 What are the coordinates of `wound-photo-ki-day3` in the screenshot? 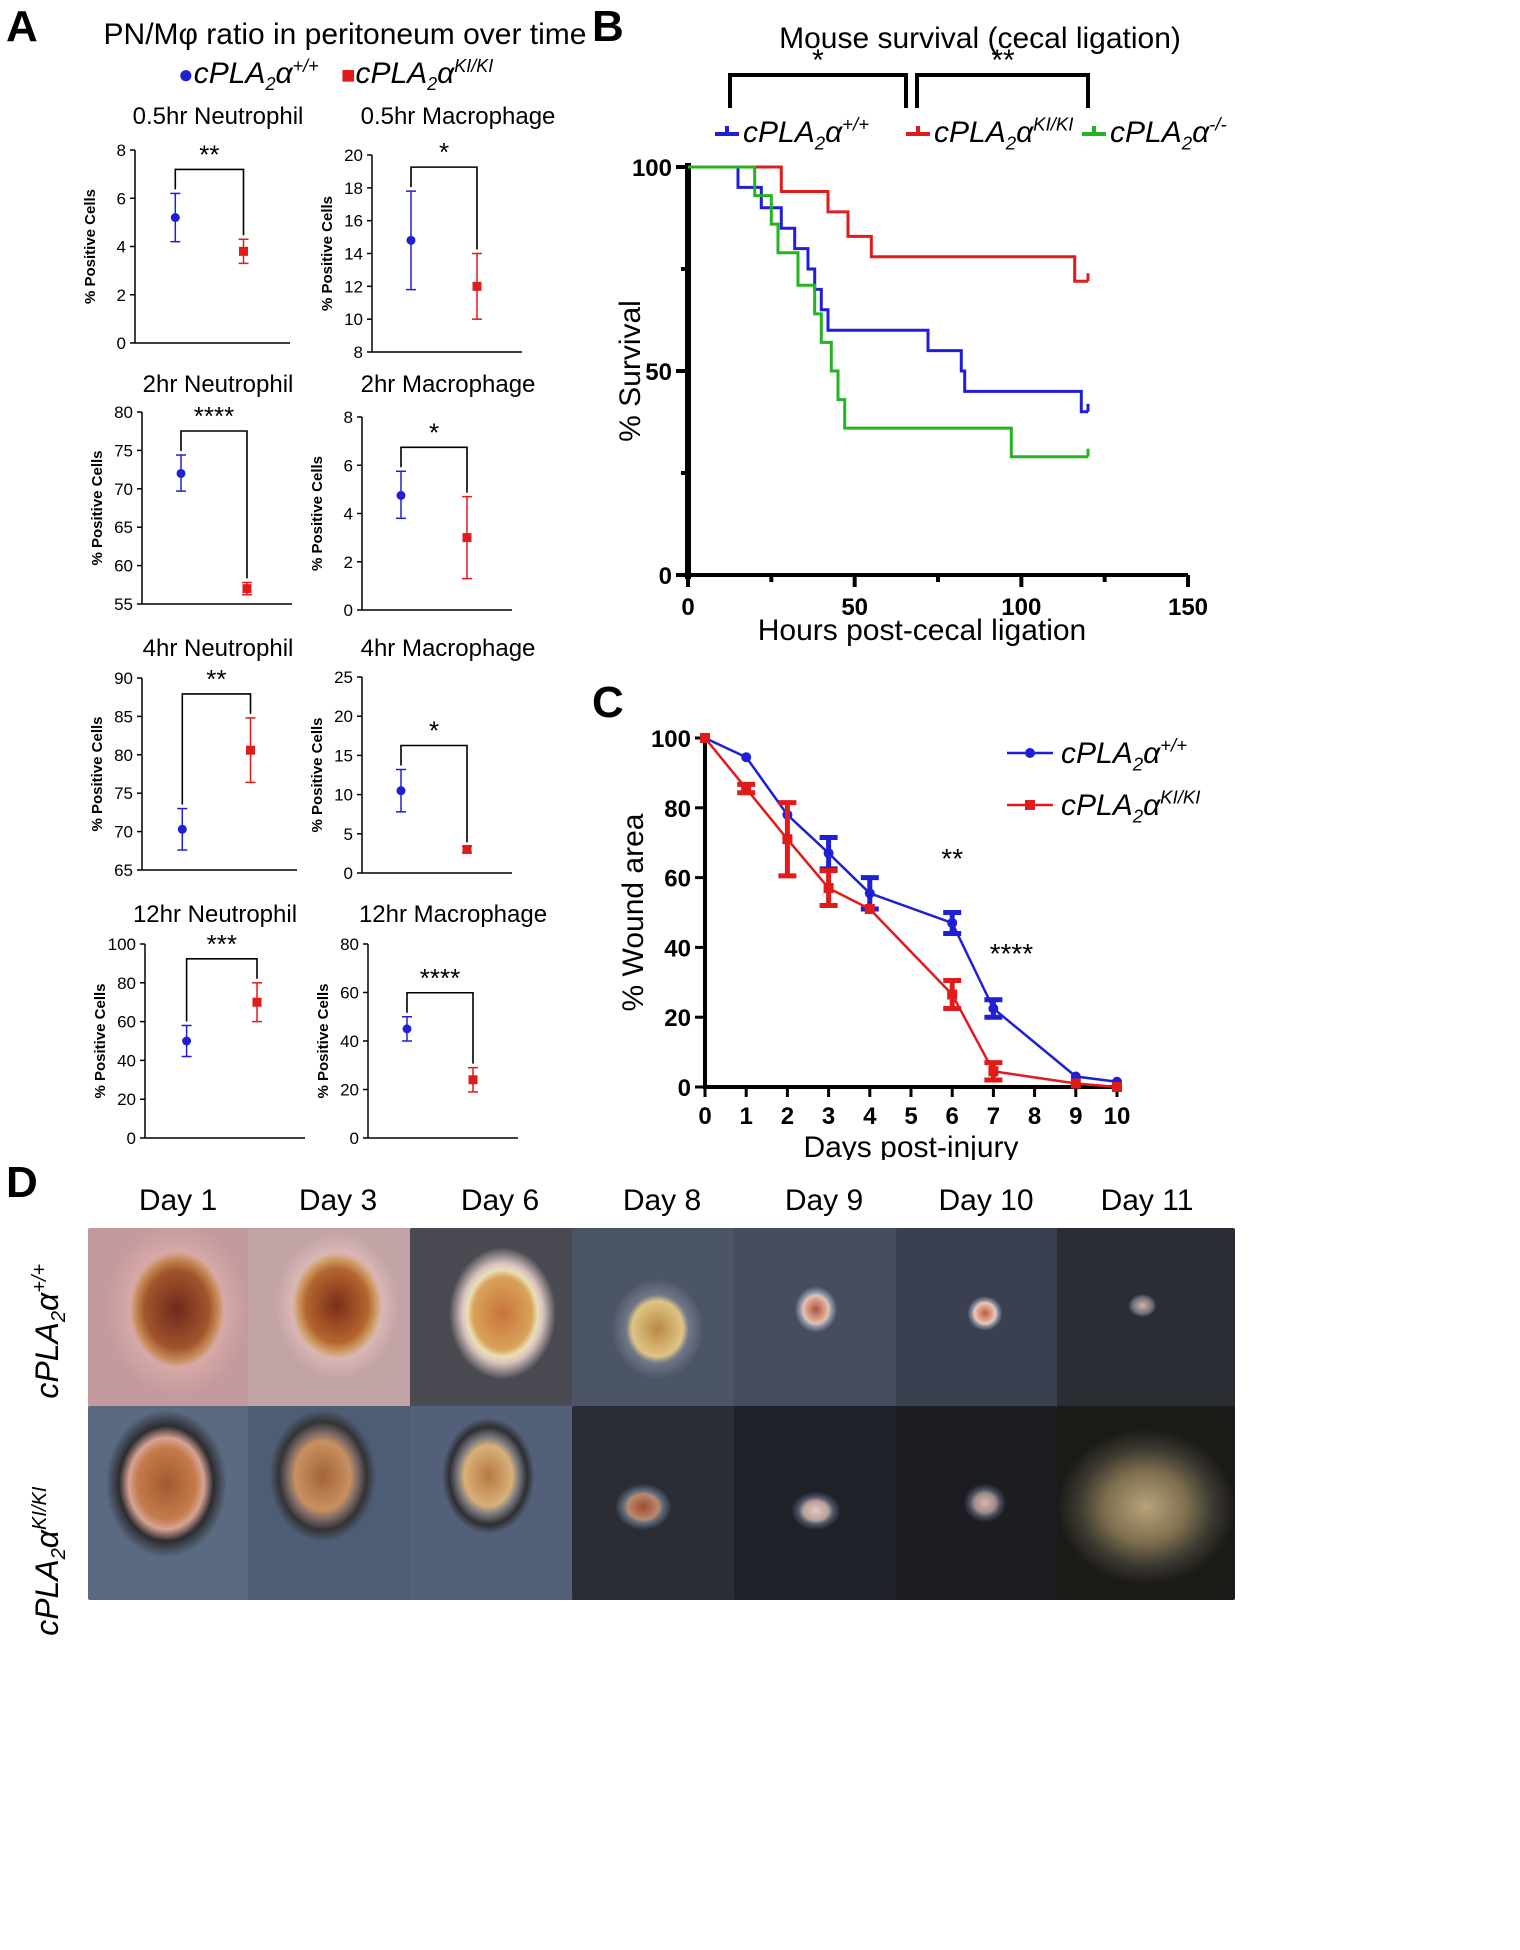 It's located at (337, 1503).